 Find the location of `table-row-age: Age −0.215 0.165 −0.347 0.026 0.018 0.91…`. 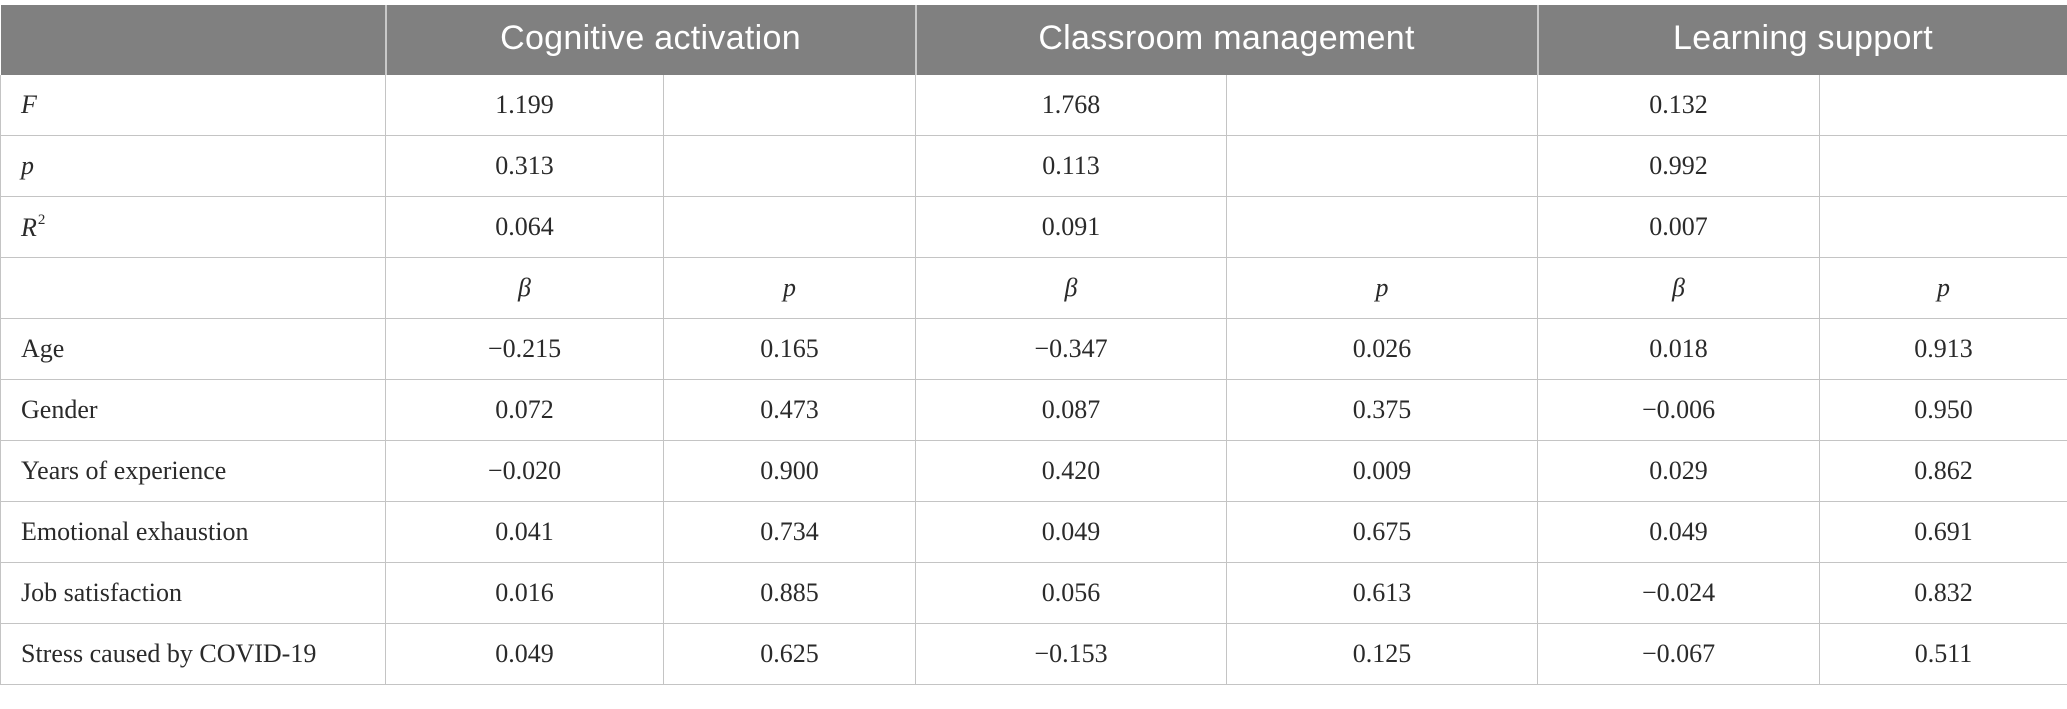

table-row-age: Age −0.215 0.165 −0.347 0.026 0.018 0.91… is located at coordinates (1033, 349).